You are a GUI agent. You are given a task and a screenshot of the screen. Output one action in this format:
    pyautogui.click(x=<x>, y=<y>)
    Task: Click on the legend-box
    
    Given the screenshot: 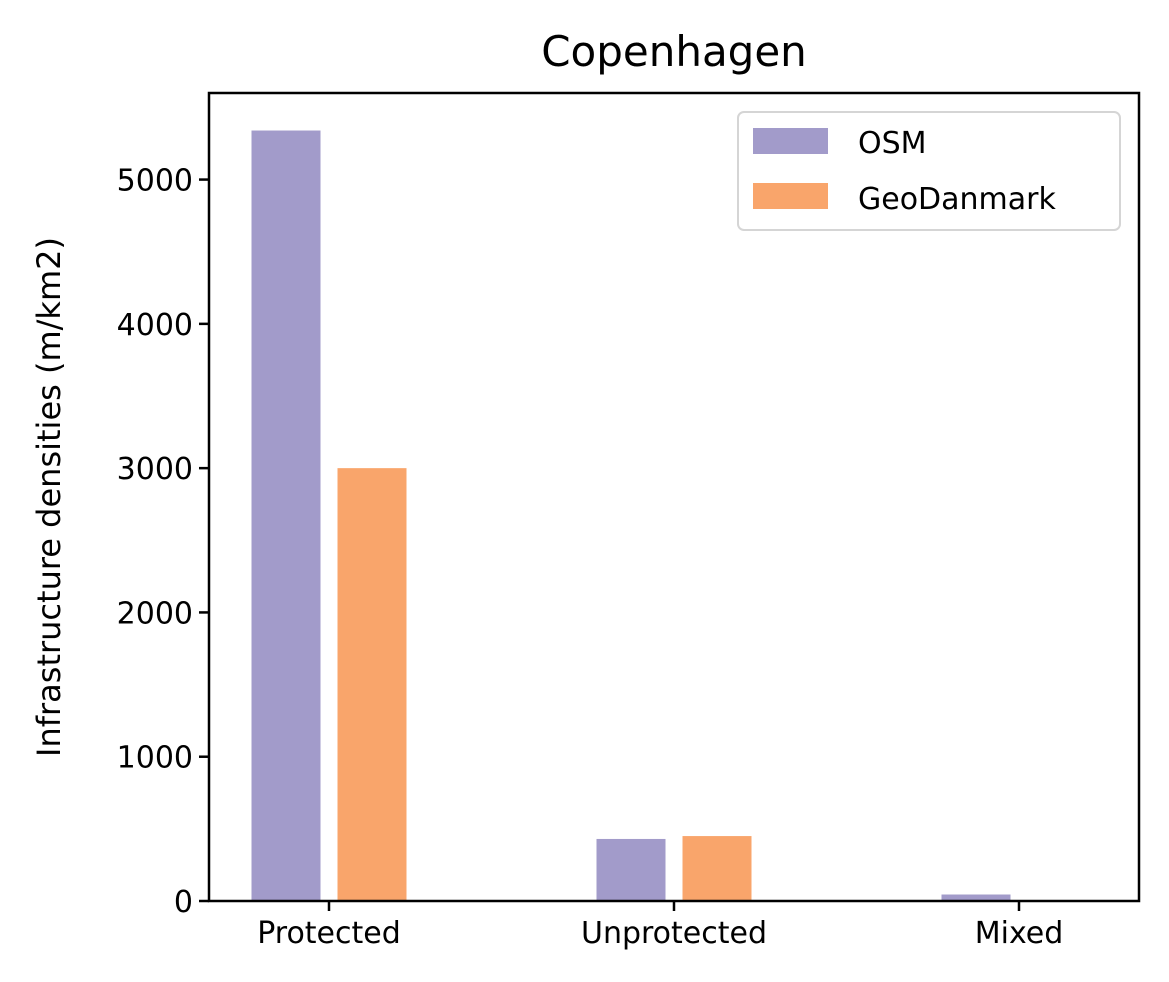 What is the action you would take?
    pyautogui.click(x=929, y=171)
    